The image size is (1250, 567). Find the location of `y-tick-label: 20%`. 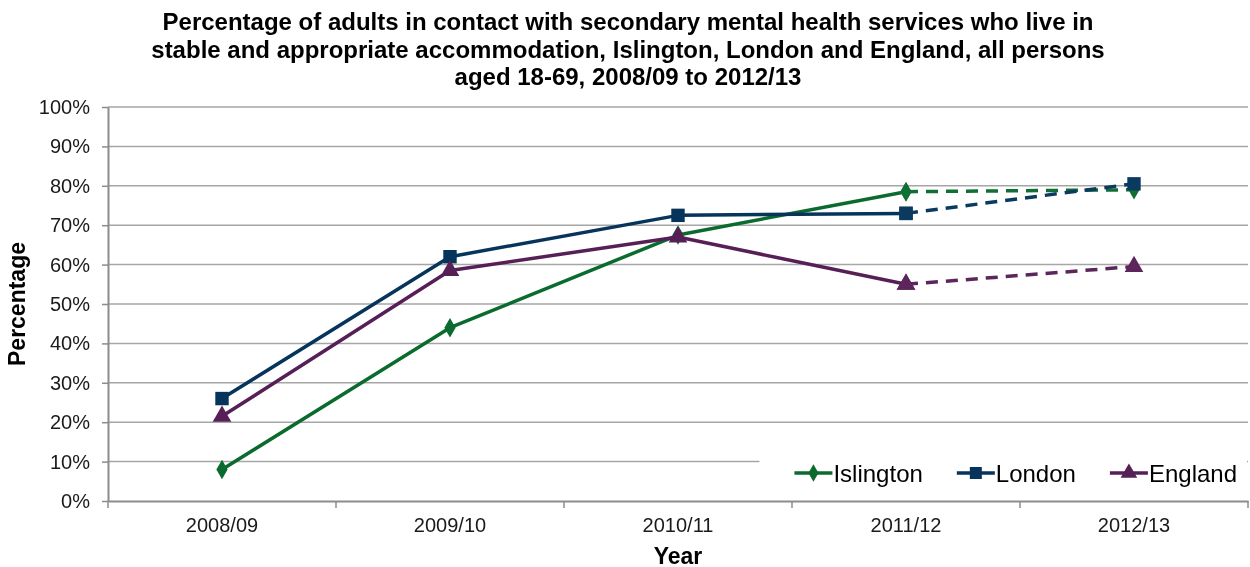

y-tick-label: 20% is located at coordinates (70, 422).